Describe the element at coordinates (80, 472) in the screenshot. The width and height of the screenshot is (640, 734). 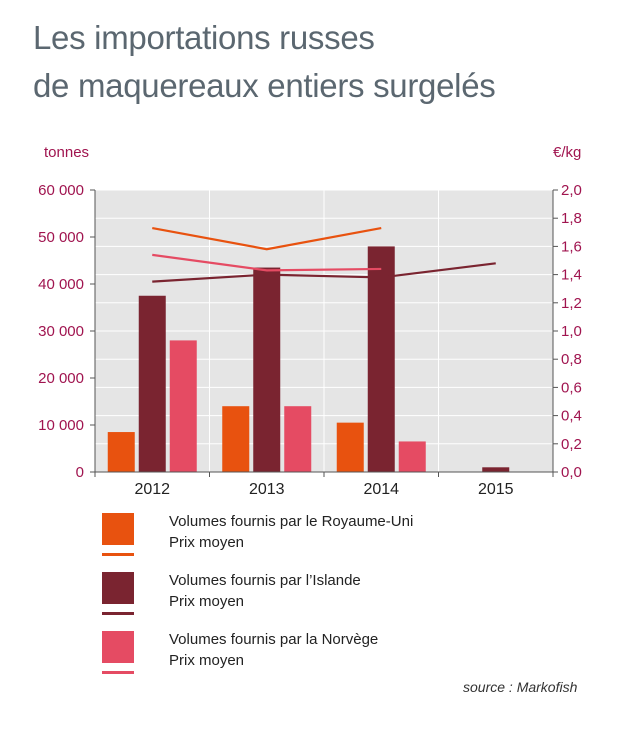
I see `left-tick-label: 0` at that location.